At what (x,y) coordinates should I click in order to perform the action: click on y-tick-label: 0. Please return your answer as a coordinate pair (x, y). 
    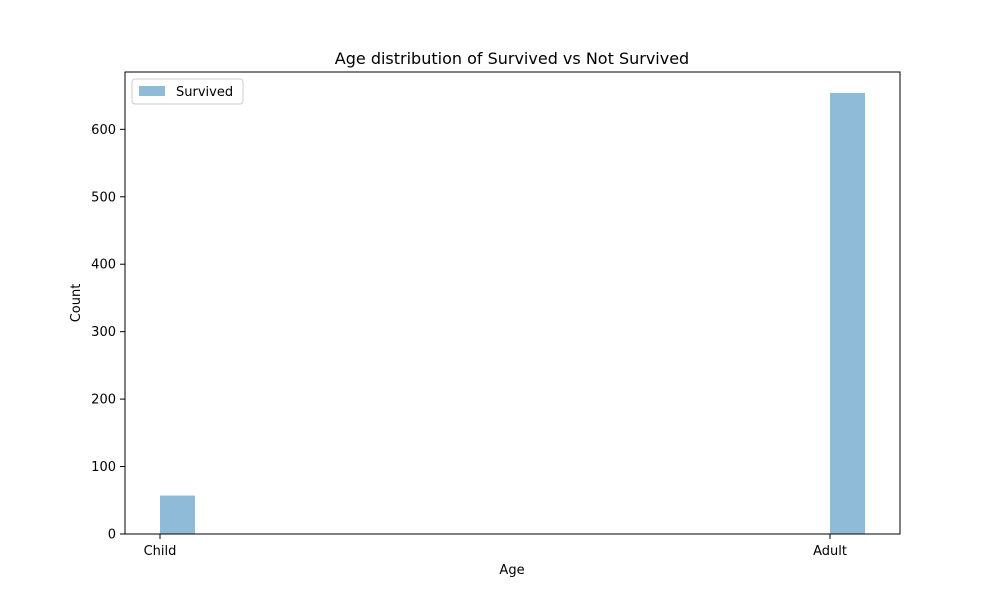
    Looking at the image, I should click on (112, 535).